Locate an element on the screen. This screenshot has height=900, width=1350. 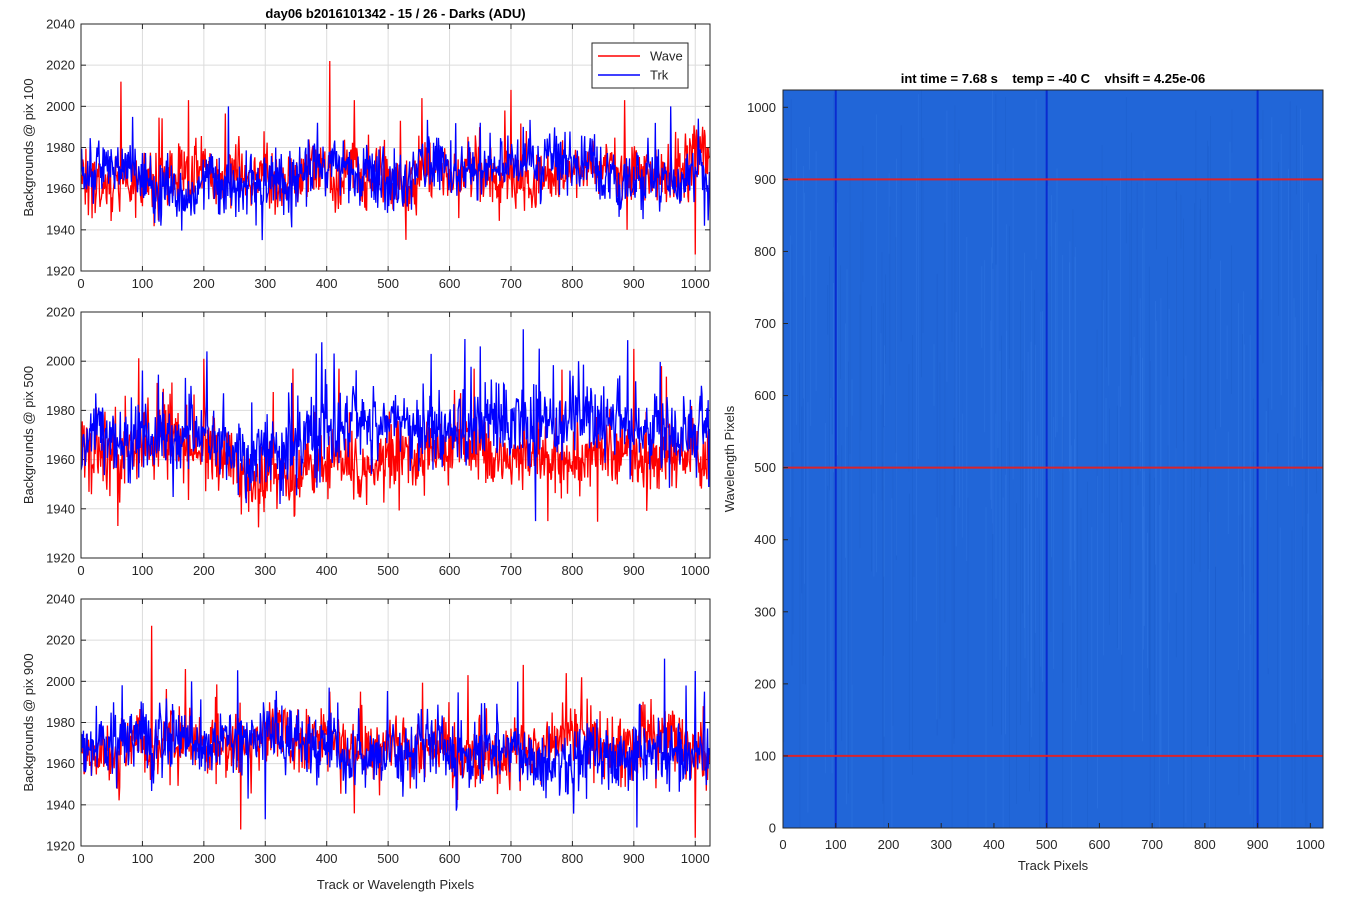
legend-label-wave: Wave is located at coordinates (666, 56).